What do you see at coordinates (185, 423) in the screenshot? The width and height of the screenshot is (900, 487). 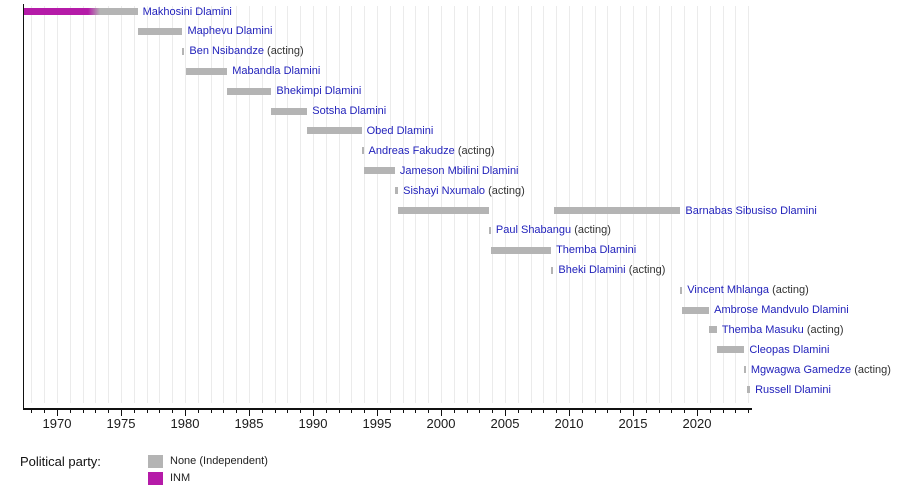 I see `axis-tick-label: 1980` at bounding box center [185, 423].